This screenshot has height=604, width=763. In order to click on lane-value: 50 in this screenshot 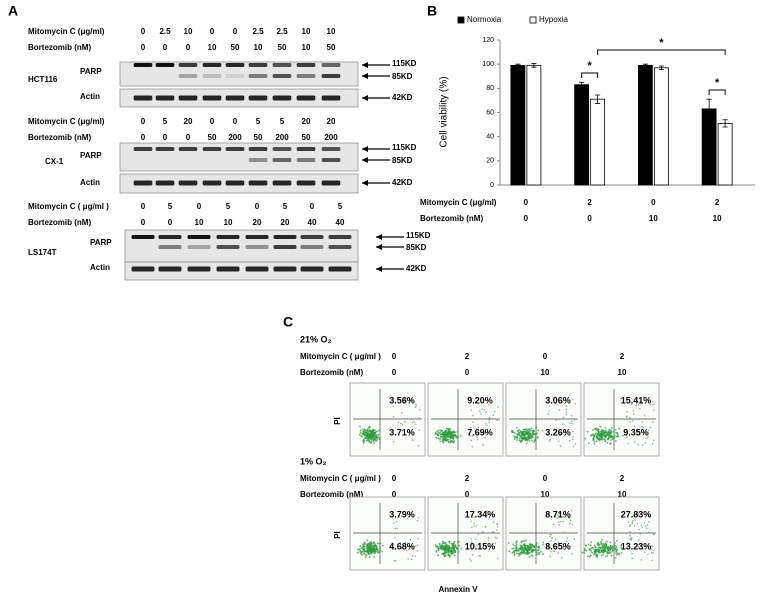, I will do `click(282, 47)`.